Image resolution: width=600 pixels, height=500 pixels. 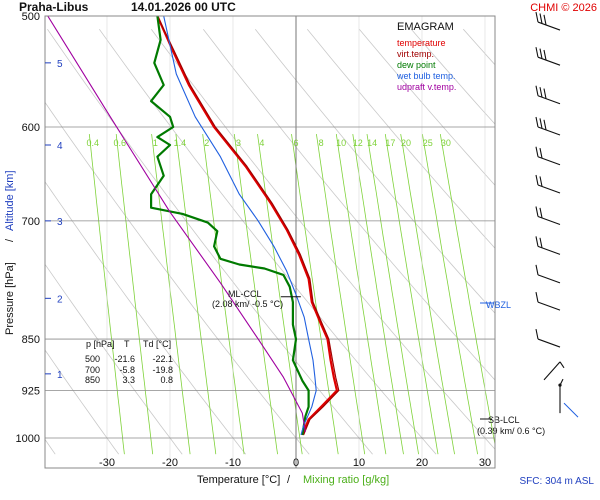 I want to click on mixing-ratio-label: 17, so click(x=390, y=143).